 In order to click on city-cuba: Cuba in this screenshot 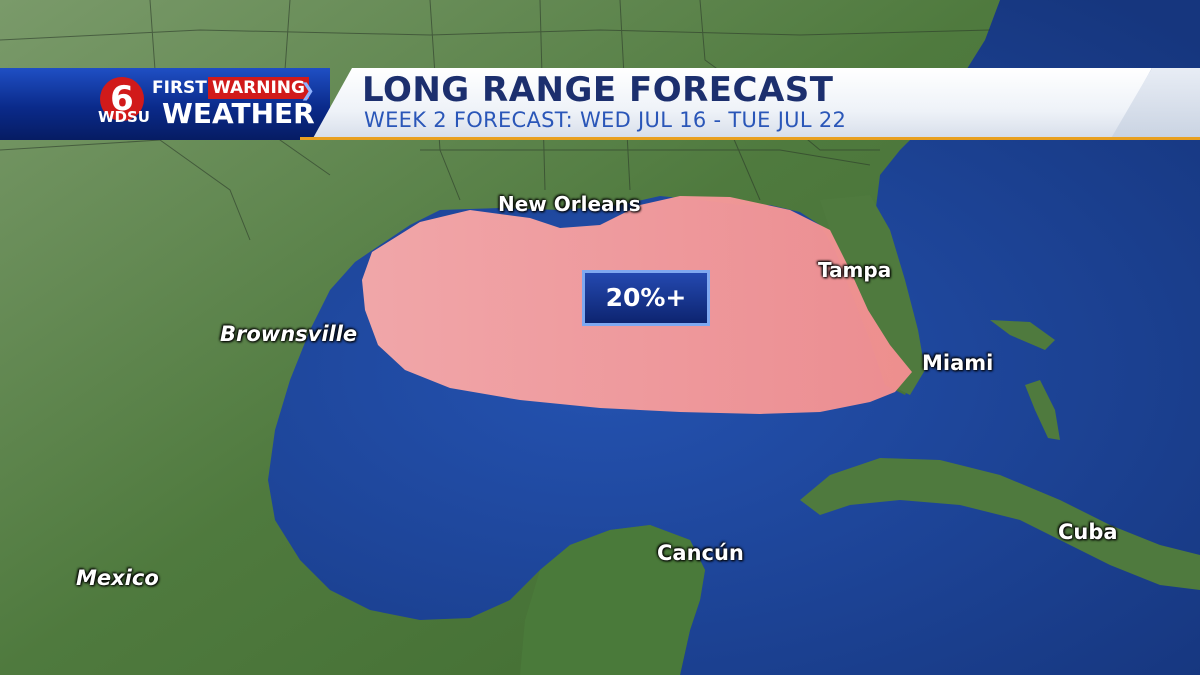, I will do `click(1088, 532)`.